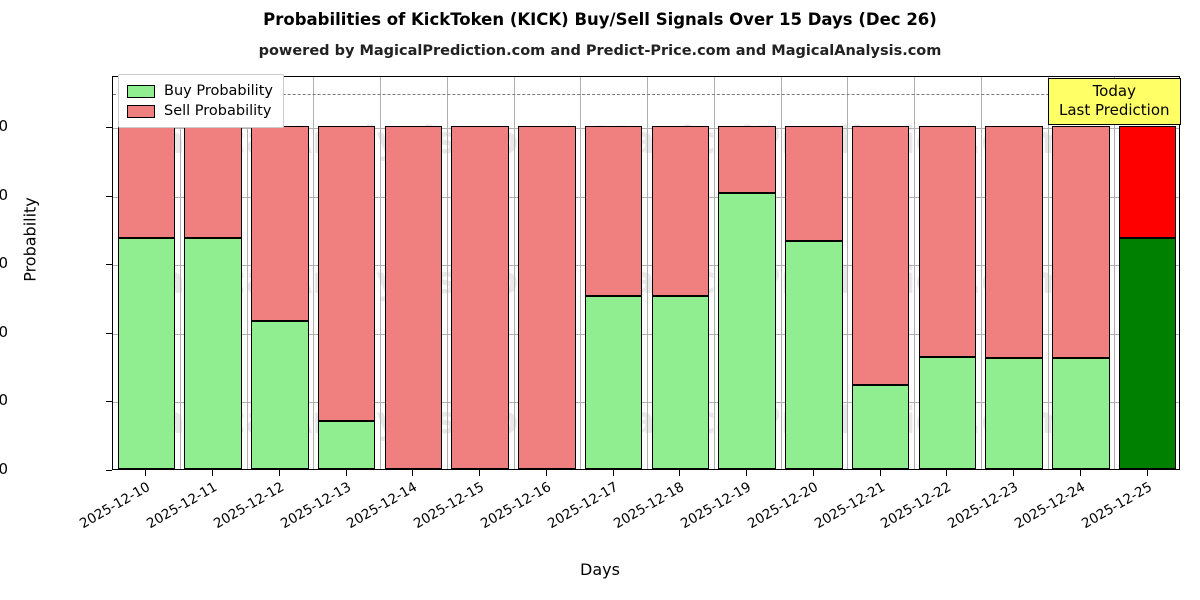 Image resolution: width=1200 pixels, height=600 pixels. I want to click on x-axis-tick-label: 2025-12-18, so click(649, 506).